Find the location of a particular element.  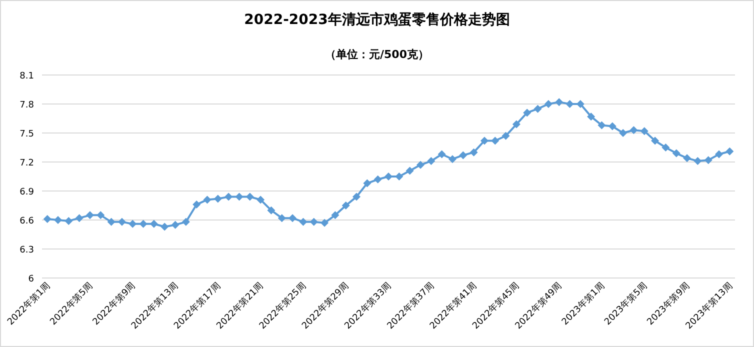

y-tick-label: 7.5 is located at coordinates (27, 135).